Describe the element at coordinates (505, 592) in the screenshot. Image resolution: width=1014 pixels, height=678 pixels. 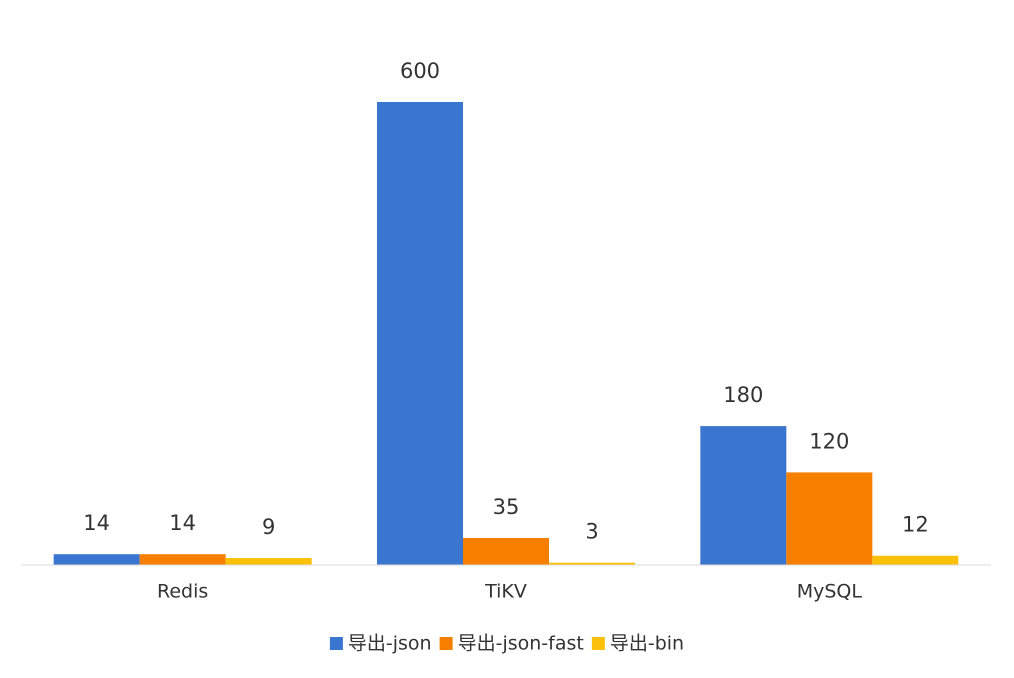
I see `x-tick-label: TiKV` at that location.